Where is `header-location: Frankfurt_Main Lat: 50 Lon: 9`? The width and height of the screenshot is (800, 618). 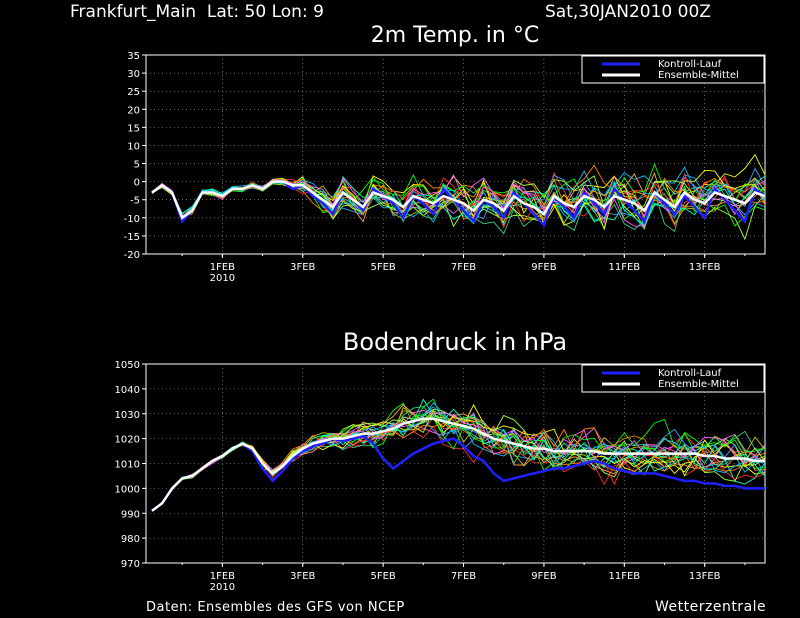 header-location: Frankfurt_Main Lat: 50 Lon: 9 is located at coordinates (197, 12).